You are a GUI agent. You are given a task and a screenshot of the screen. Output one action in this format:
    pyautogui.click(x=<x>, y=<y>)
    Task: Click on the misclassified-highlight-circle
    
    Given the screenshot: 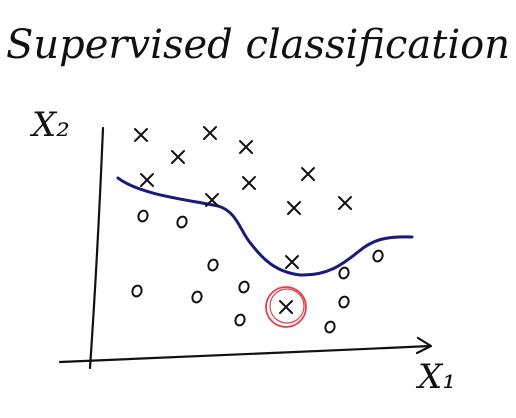 What is the action you would take?
    pyautogui.click(x=286, y=307)
    